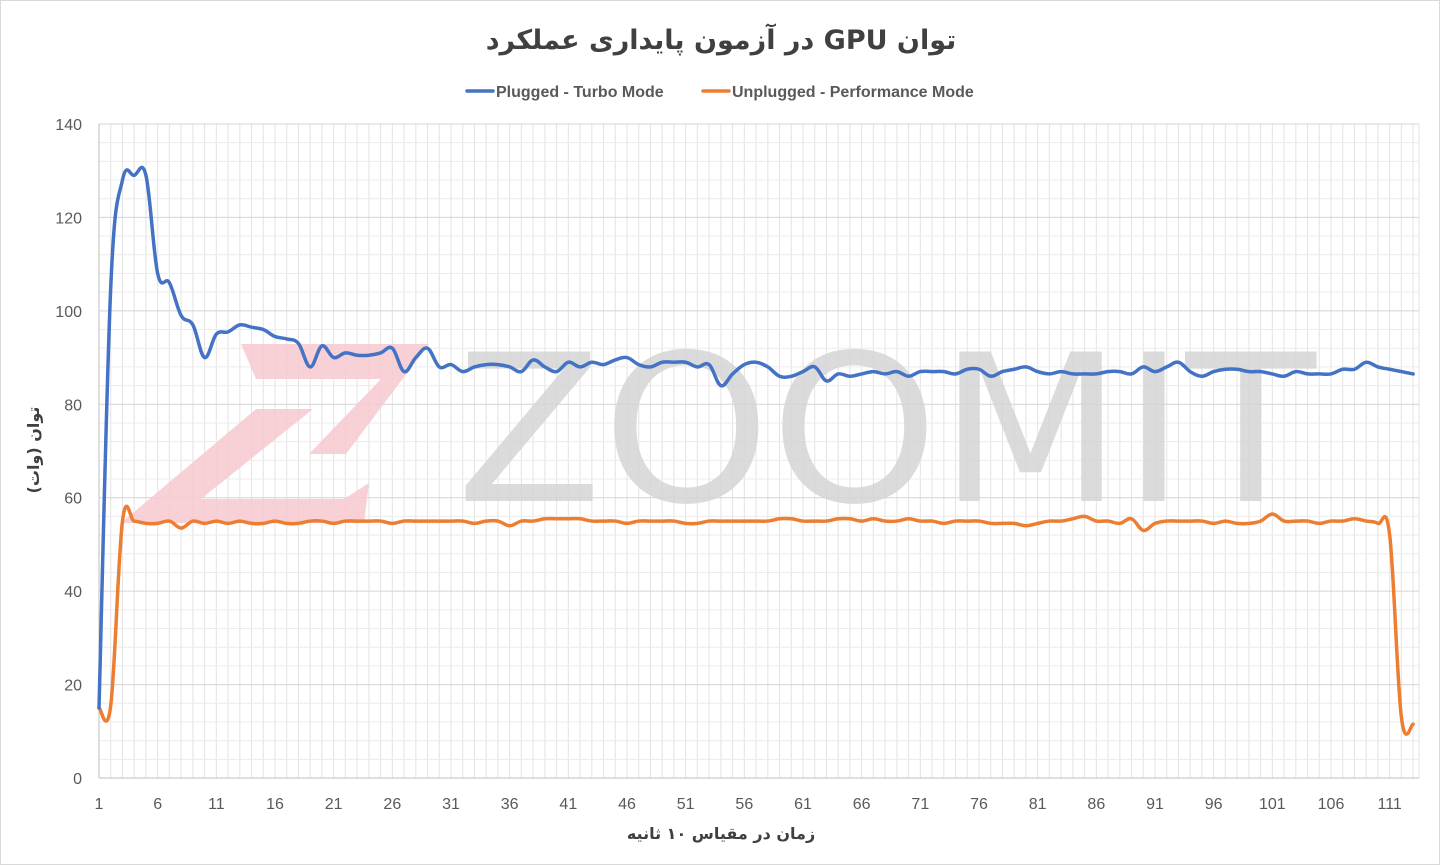  What do you see at coordinates (1272, 804) in the screenshot?
I see `x-tick-label: 101` at bounding box center [1272, 804].